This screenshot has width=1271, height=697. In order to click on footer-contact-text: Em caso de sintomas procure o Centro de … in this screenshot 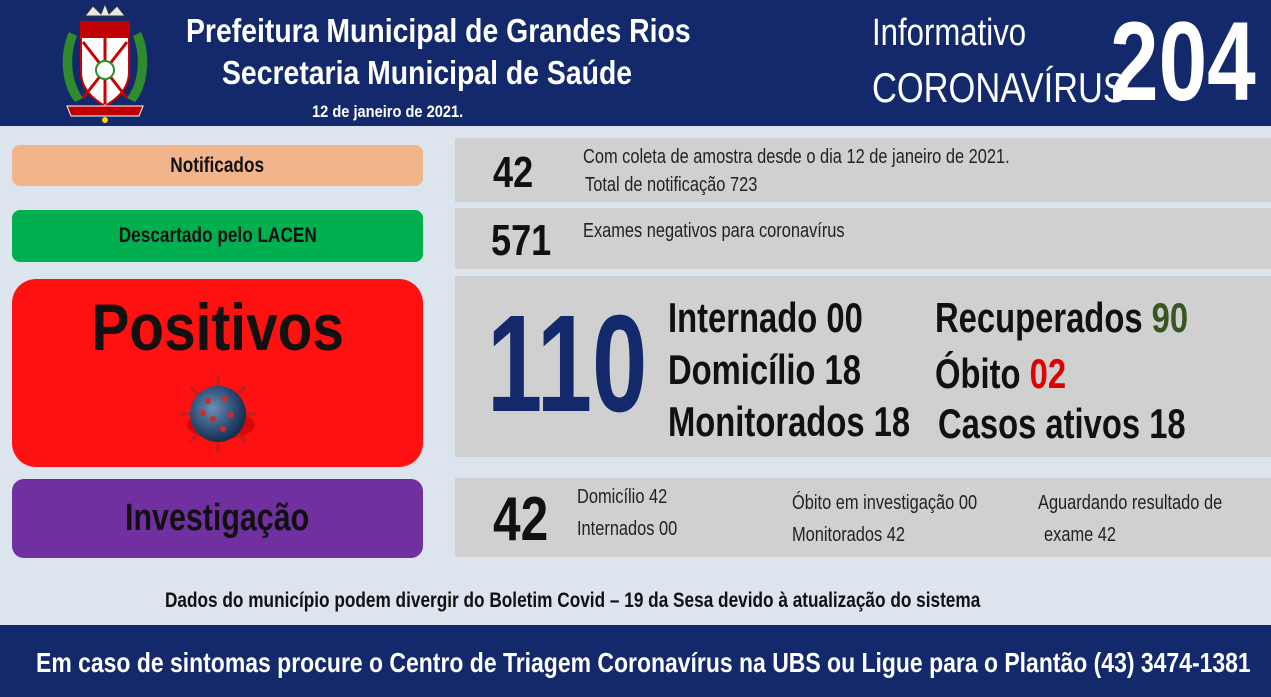, I will do `click(643, 662)`.